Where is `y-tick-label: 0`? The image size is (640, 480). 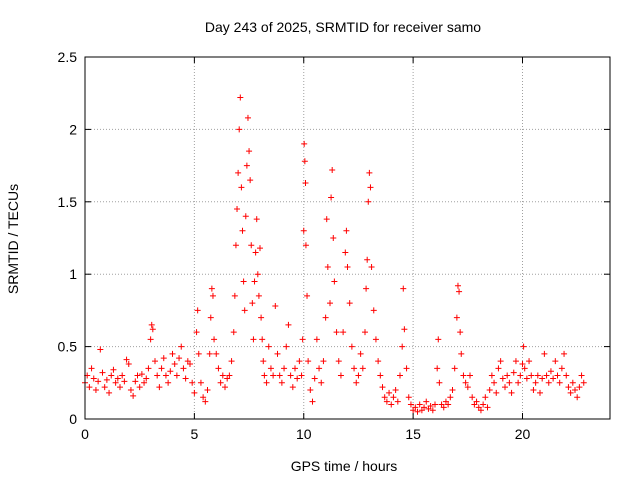 y-tick-label: 0 is located at coordinates (73, 419).